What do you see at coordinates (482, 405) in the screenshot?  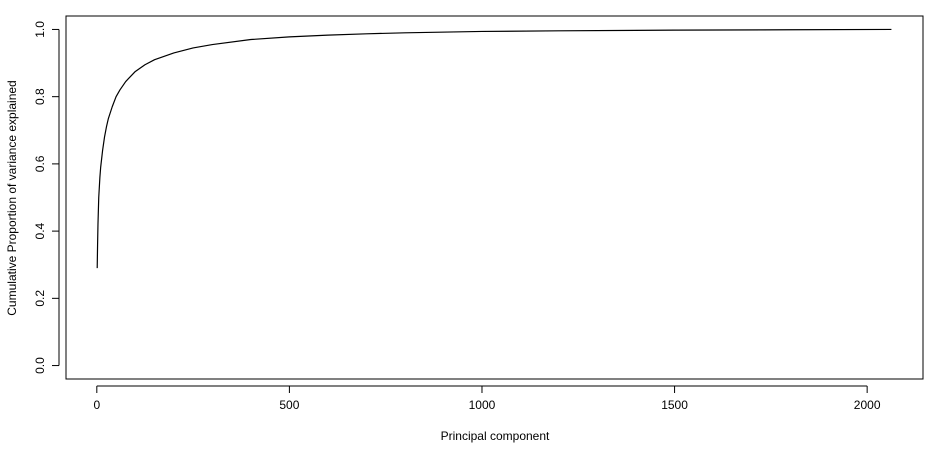 I see `x-tick-label: 1000` at bounding box center [482, 405].